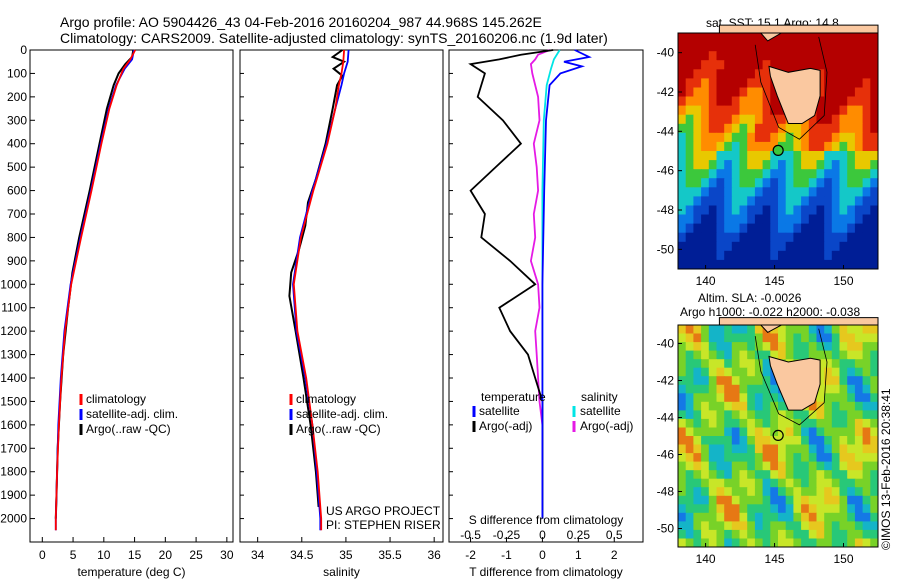 The width and height of the screenshot is (900, 580). What do you see at coordinates (542, 555) in the screenshot?
I see `x-tick-label: 0` at bounding box center [542, 555].